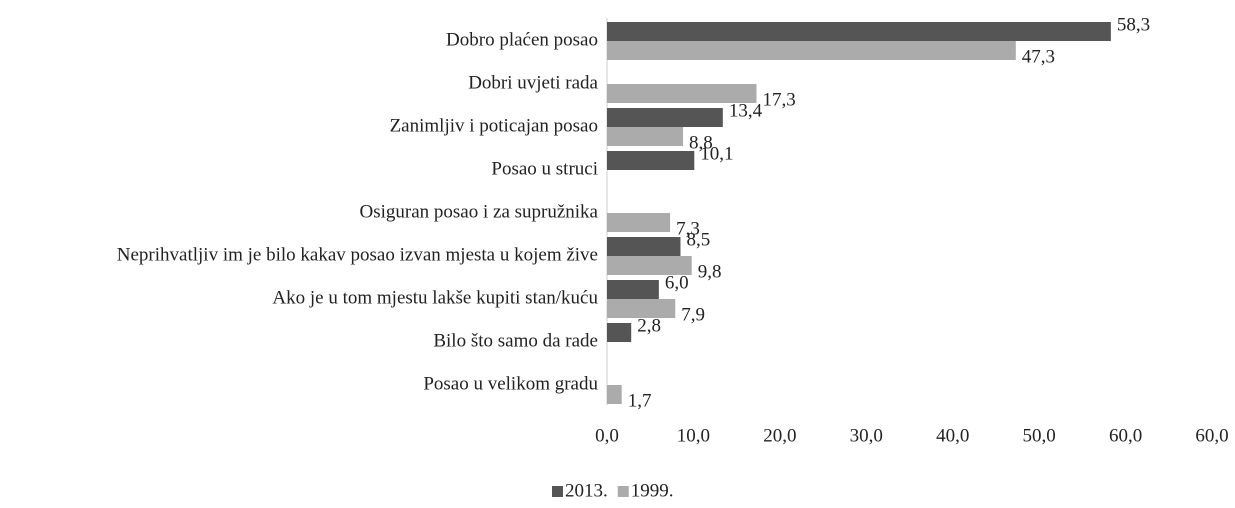  Describe the element at coordinates (779, 99) in the screenshot. I see `value-label: 17,3` at that location.